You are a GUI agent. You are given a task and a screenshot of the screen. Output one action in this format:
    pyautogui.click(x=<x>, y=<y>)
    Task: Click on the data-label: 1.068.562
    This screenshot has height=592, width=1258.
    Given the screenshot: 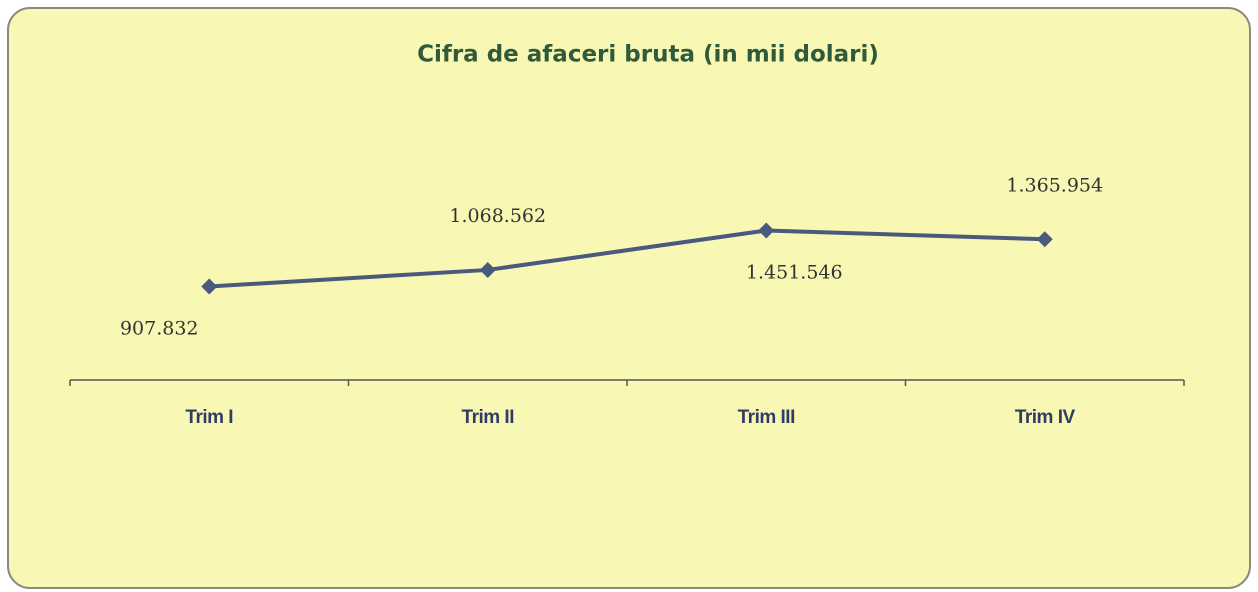 What is the action you would take?
    pyautogui.click(x=497, y=216)
    